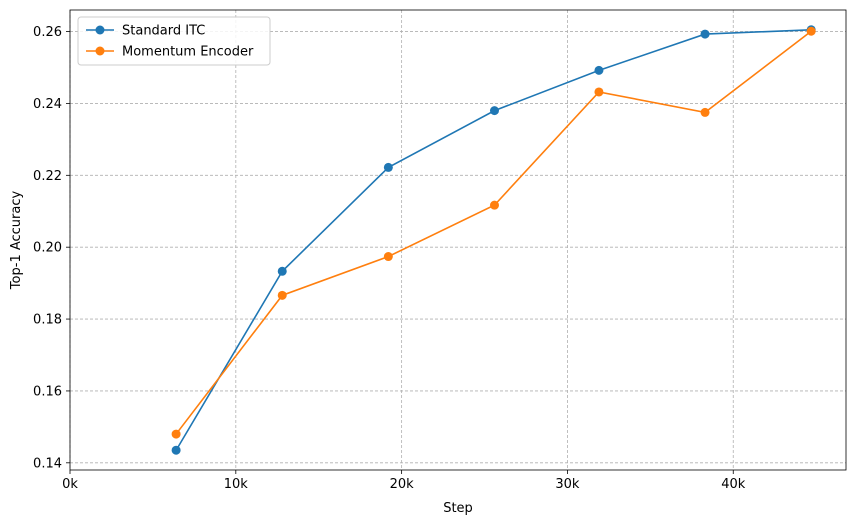 The width and height of the screenshot is (855, 525). I want to click on x-tick-label: 40k, so click(733, 484).